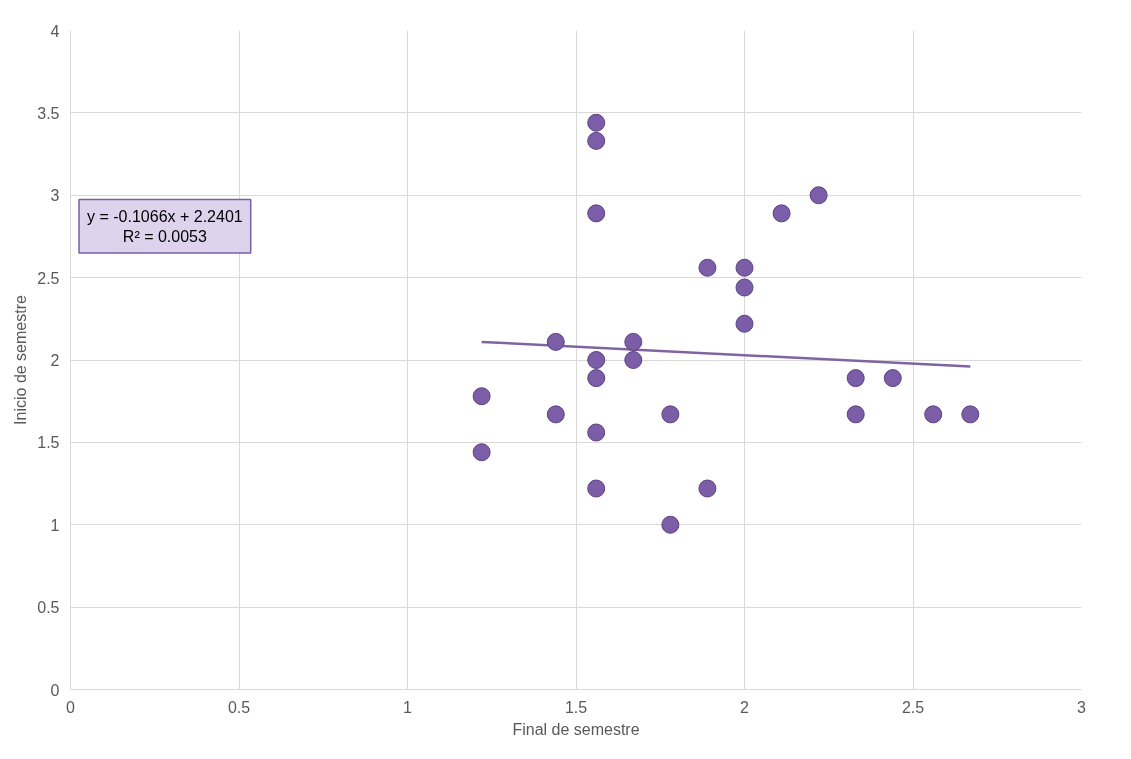  What do you see at coordinates (48, 443) in the screenshot?
I see `y-tick-label: 1.5` at bounding box center [48, 443].